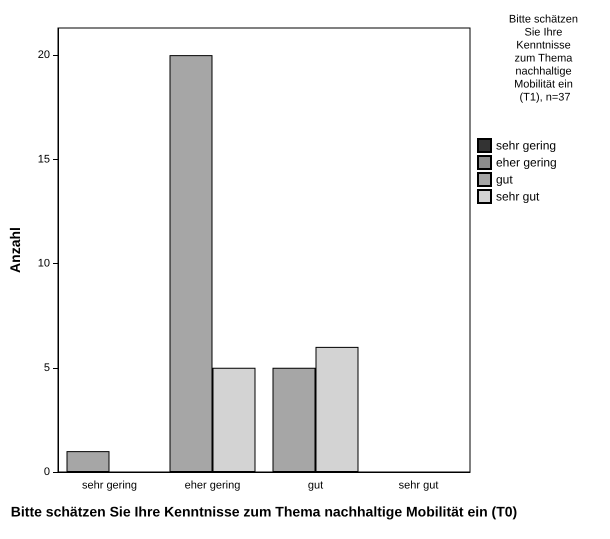  What do you see at coordinates (44, 159) in the screenshot?
I see `y-tick-label: 15` at bounding box center [44, 159].